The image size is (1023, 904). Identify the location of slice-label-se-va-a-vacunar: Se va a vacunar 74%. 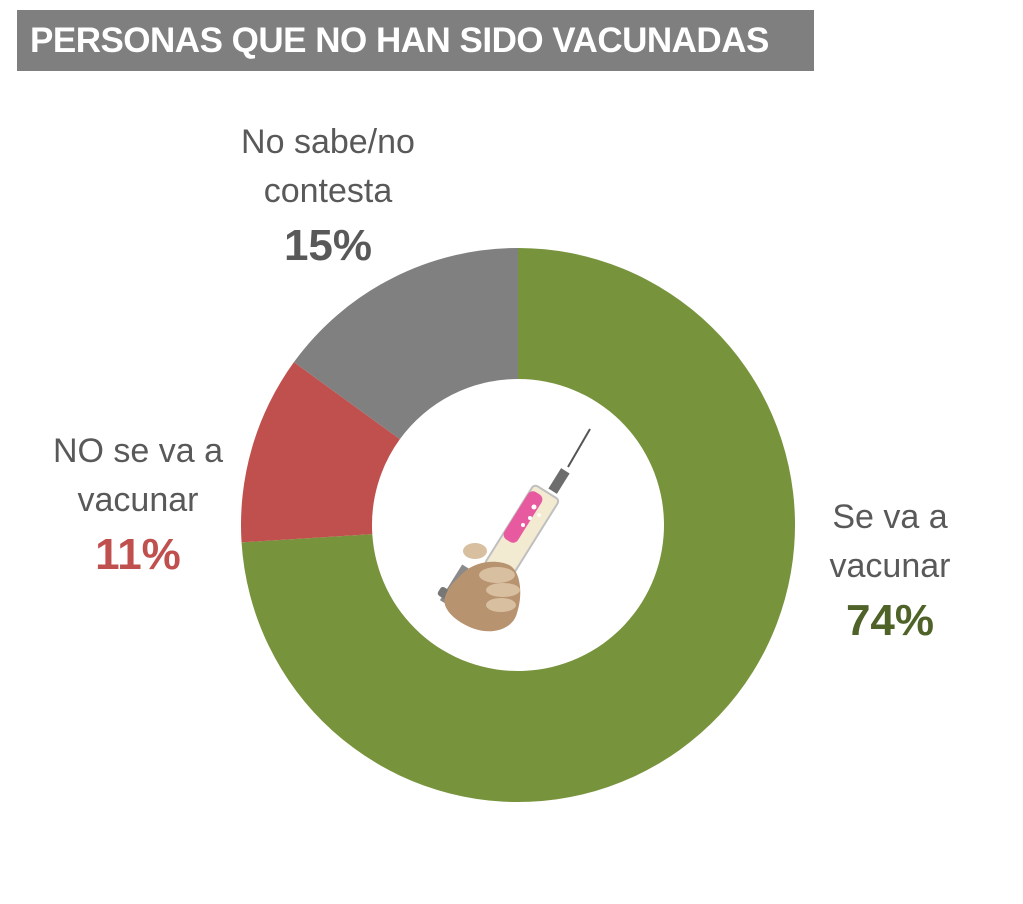
(890, 572).